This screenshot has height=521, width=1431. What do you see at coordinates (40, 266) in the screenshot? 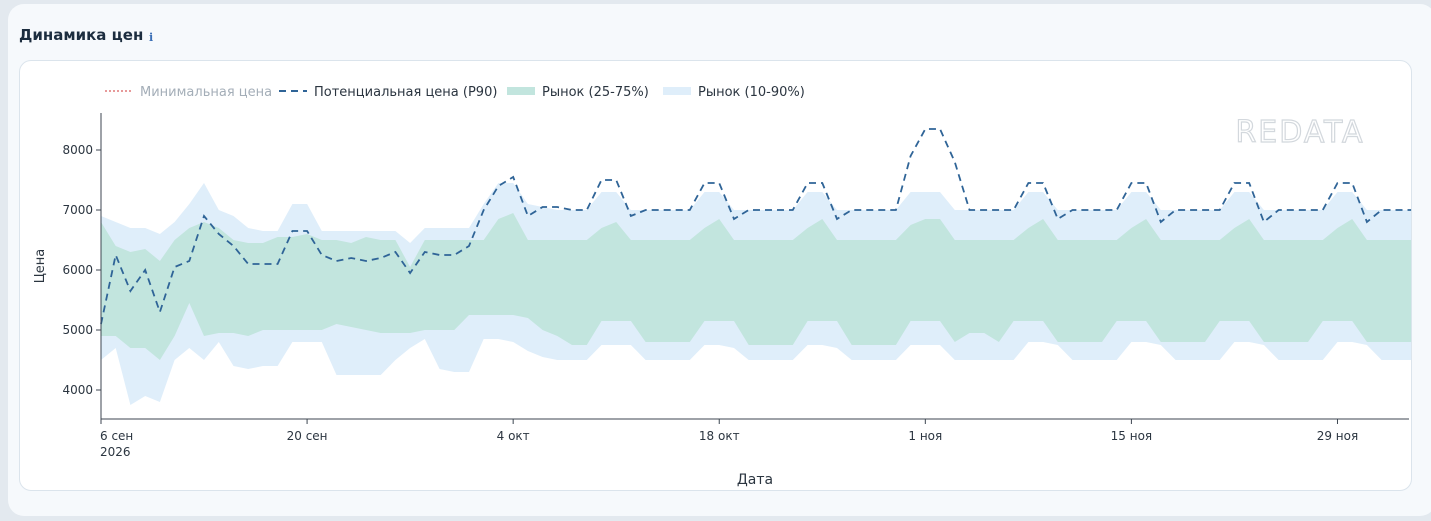
I see `y-axis-label: Цена` at bounding box center [40, 266].